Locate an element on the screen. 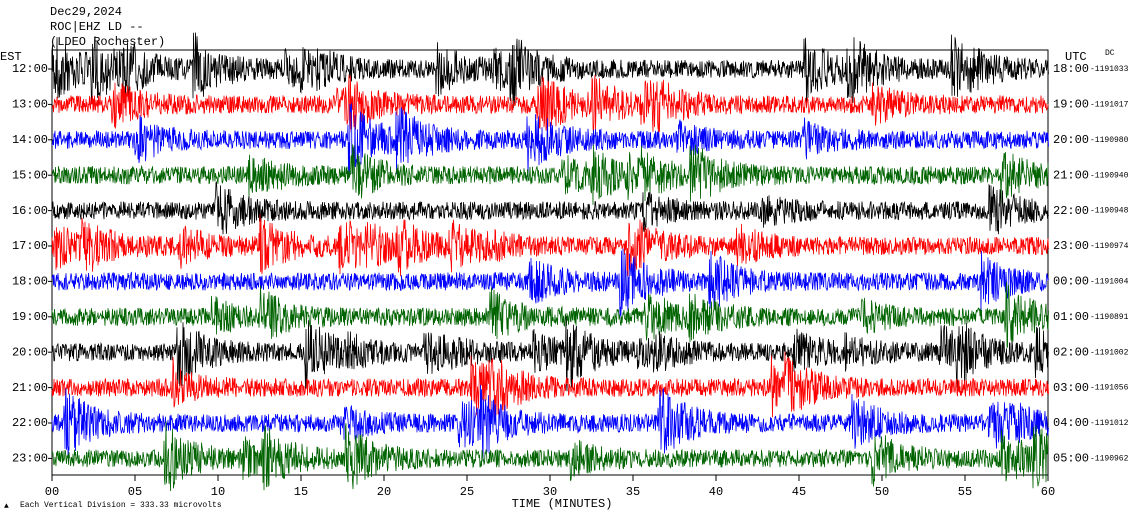 This screenshot has height=519, width=1130. count-label: -1190962 is located at coordinates (1109, 459).